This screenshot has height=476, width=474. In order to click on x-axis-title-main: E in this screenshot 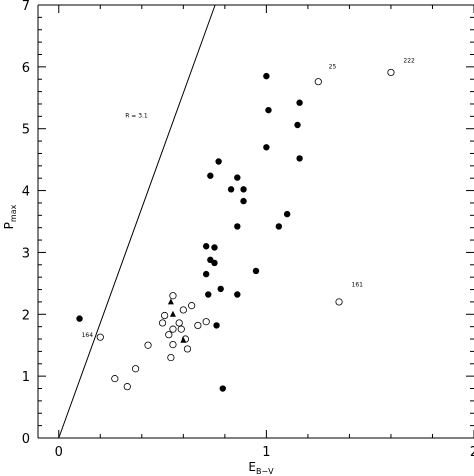, I will do `click(252, 467)`.